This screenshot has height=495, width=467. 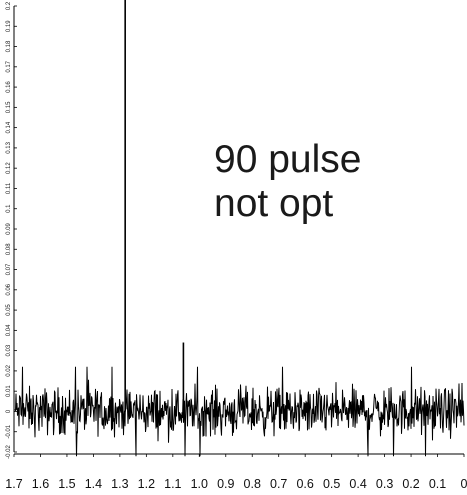 What do you see at coordinates (9, 168) in the screenshot?
I see `y-tick-label: 0.12` at bounding box center [9, 168].